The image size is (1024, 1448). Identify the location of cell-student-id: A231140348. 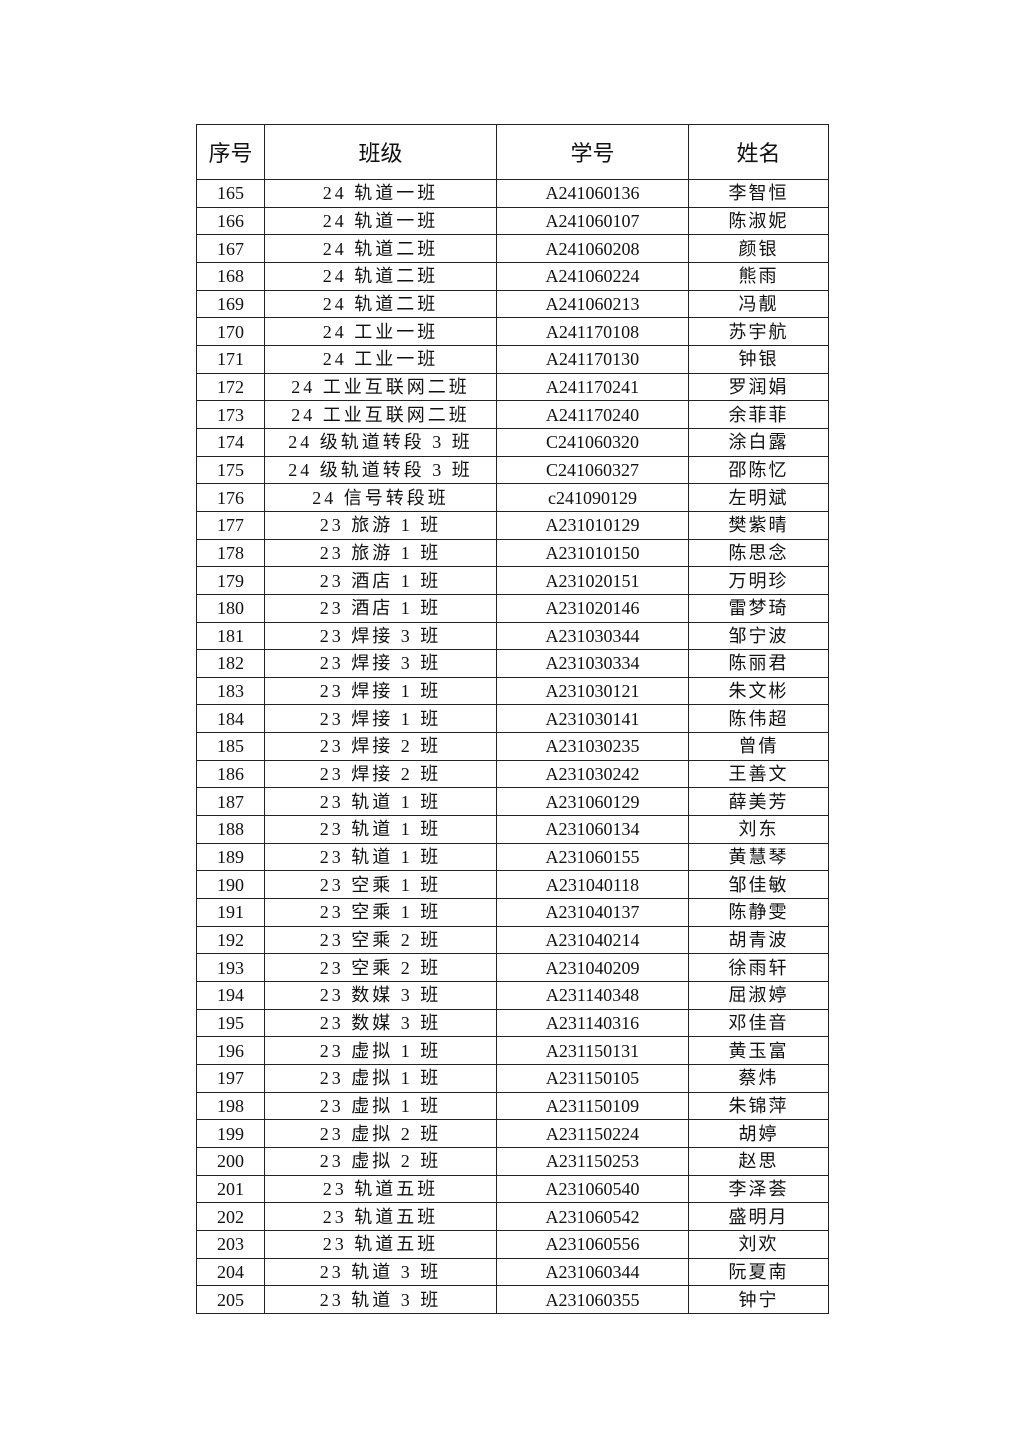
(592, 995).